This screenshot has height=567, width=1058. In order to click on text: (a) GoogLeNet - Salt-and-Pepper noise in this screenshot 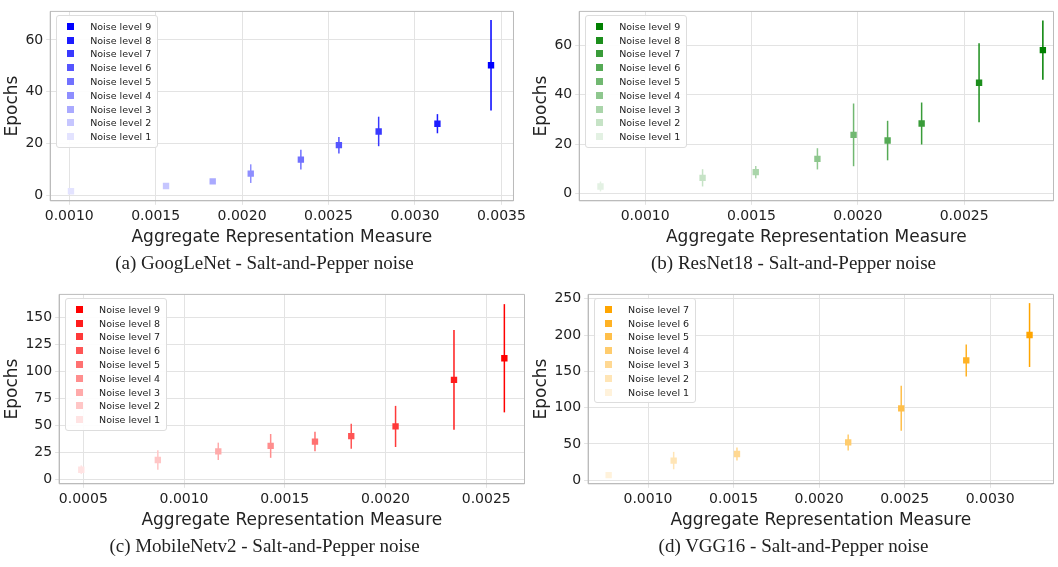, I will do `click(264, 263)`.